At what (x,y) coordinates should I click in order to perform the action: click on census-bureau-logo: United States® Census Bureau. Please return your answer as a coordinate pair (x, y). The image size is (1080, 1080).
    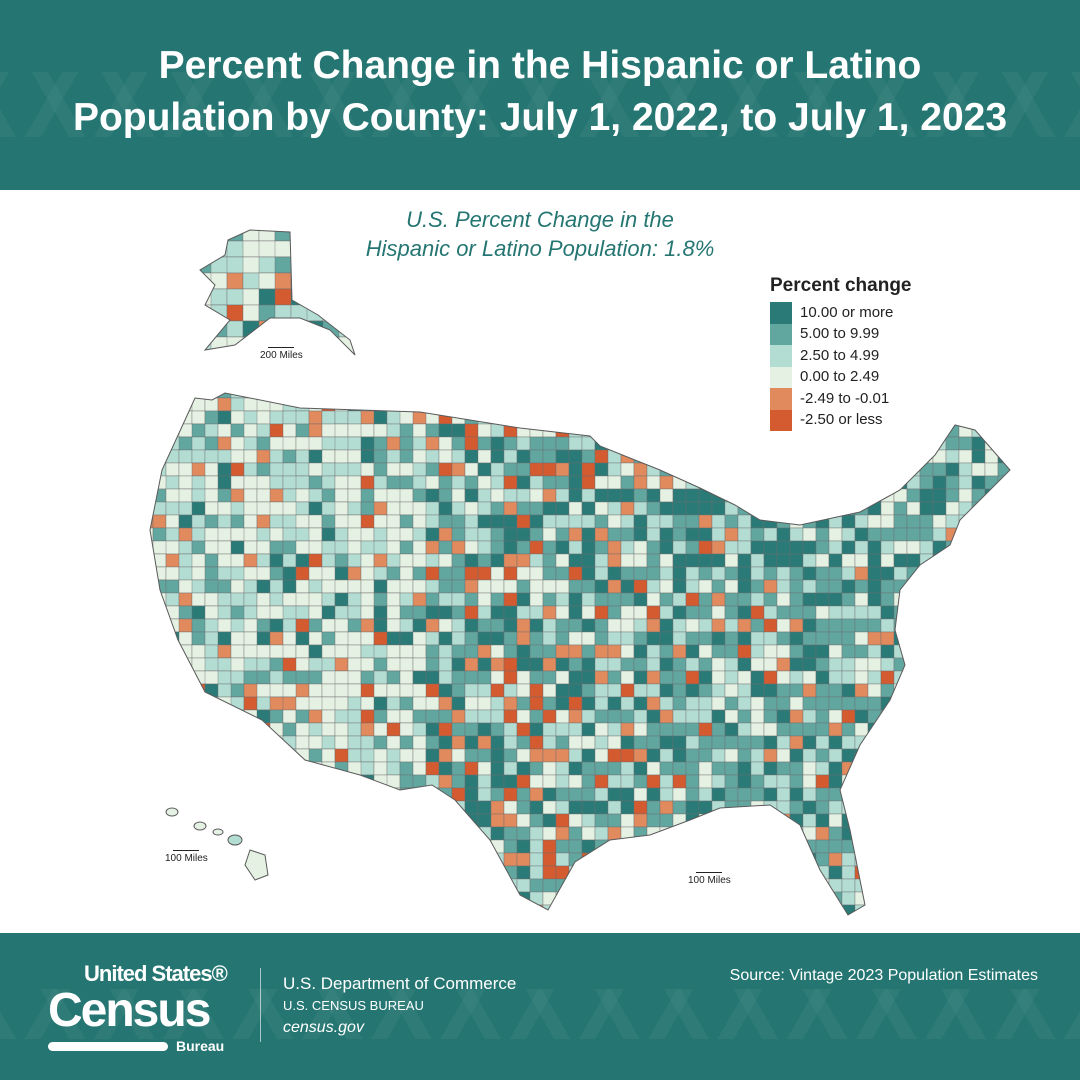
    Looking at the image, I should click on (148, 1008).